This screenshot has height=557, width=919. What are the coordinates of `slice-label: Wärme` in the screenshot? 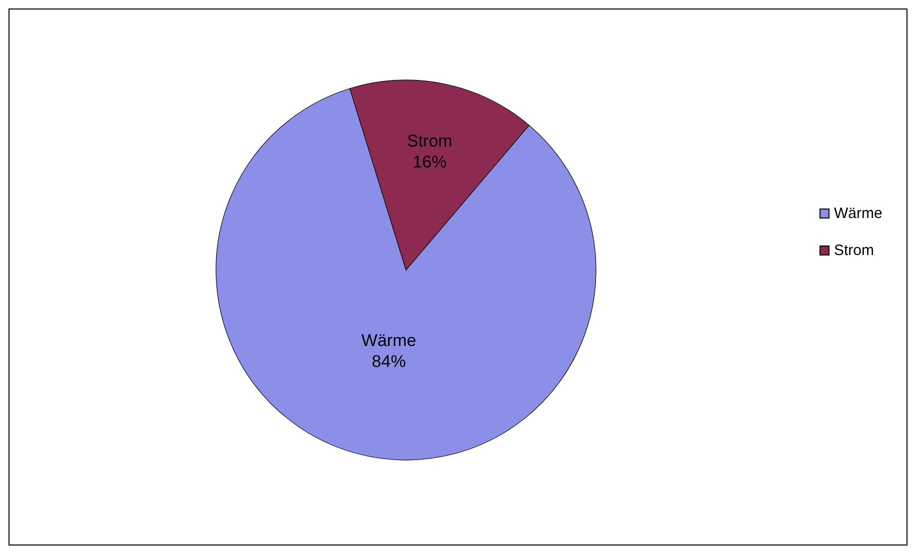 It's located at (388, 340).